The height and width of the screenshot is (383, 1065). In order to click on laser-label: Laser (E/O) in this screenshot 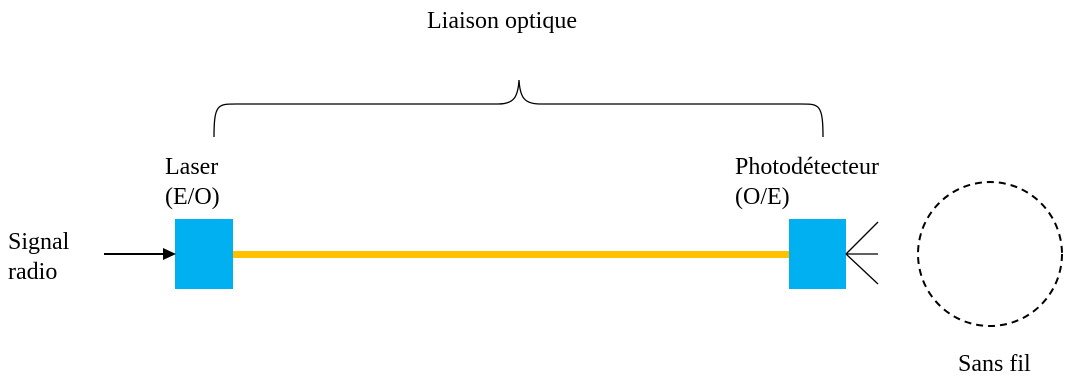, I will do `click(192, 182)`.